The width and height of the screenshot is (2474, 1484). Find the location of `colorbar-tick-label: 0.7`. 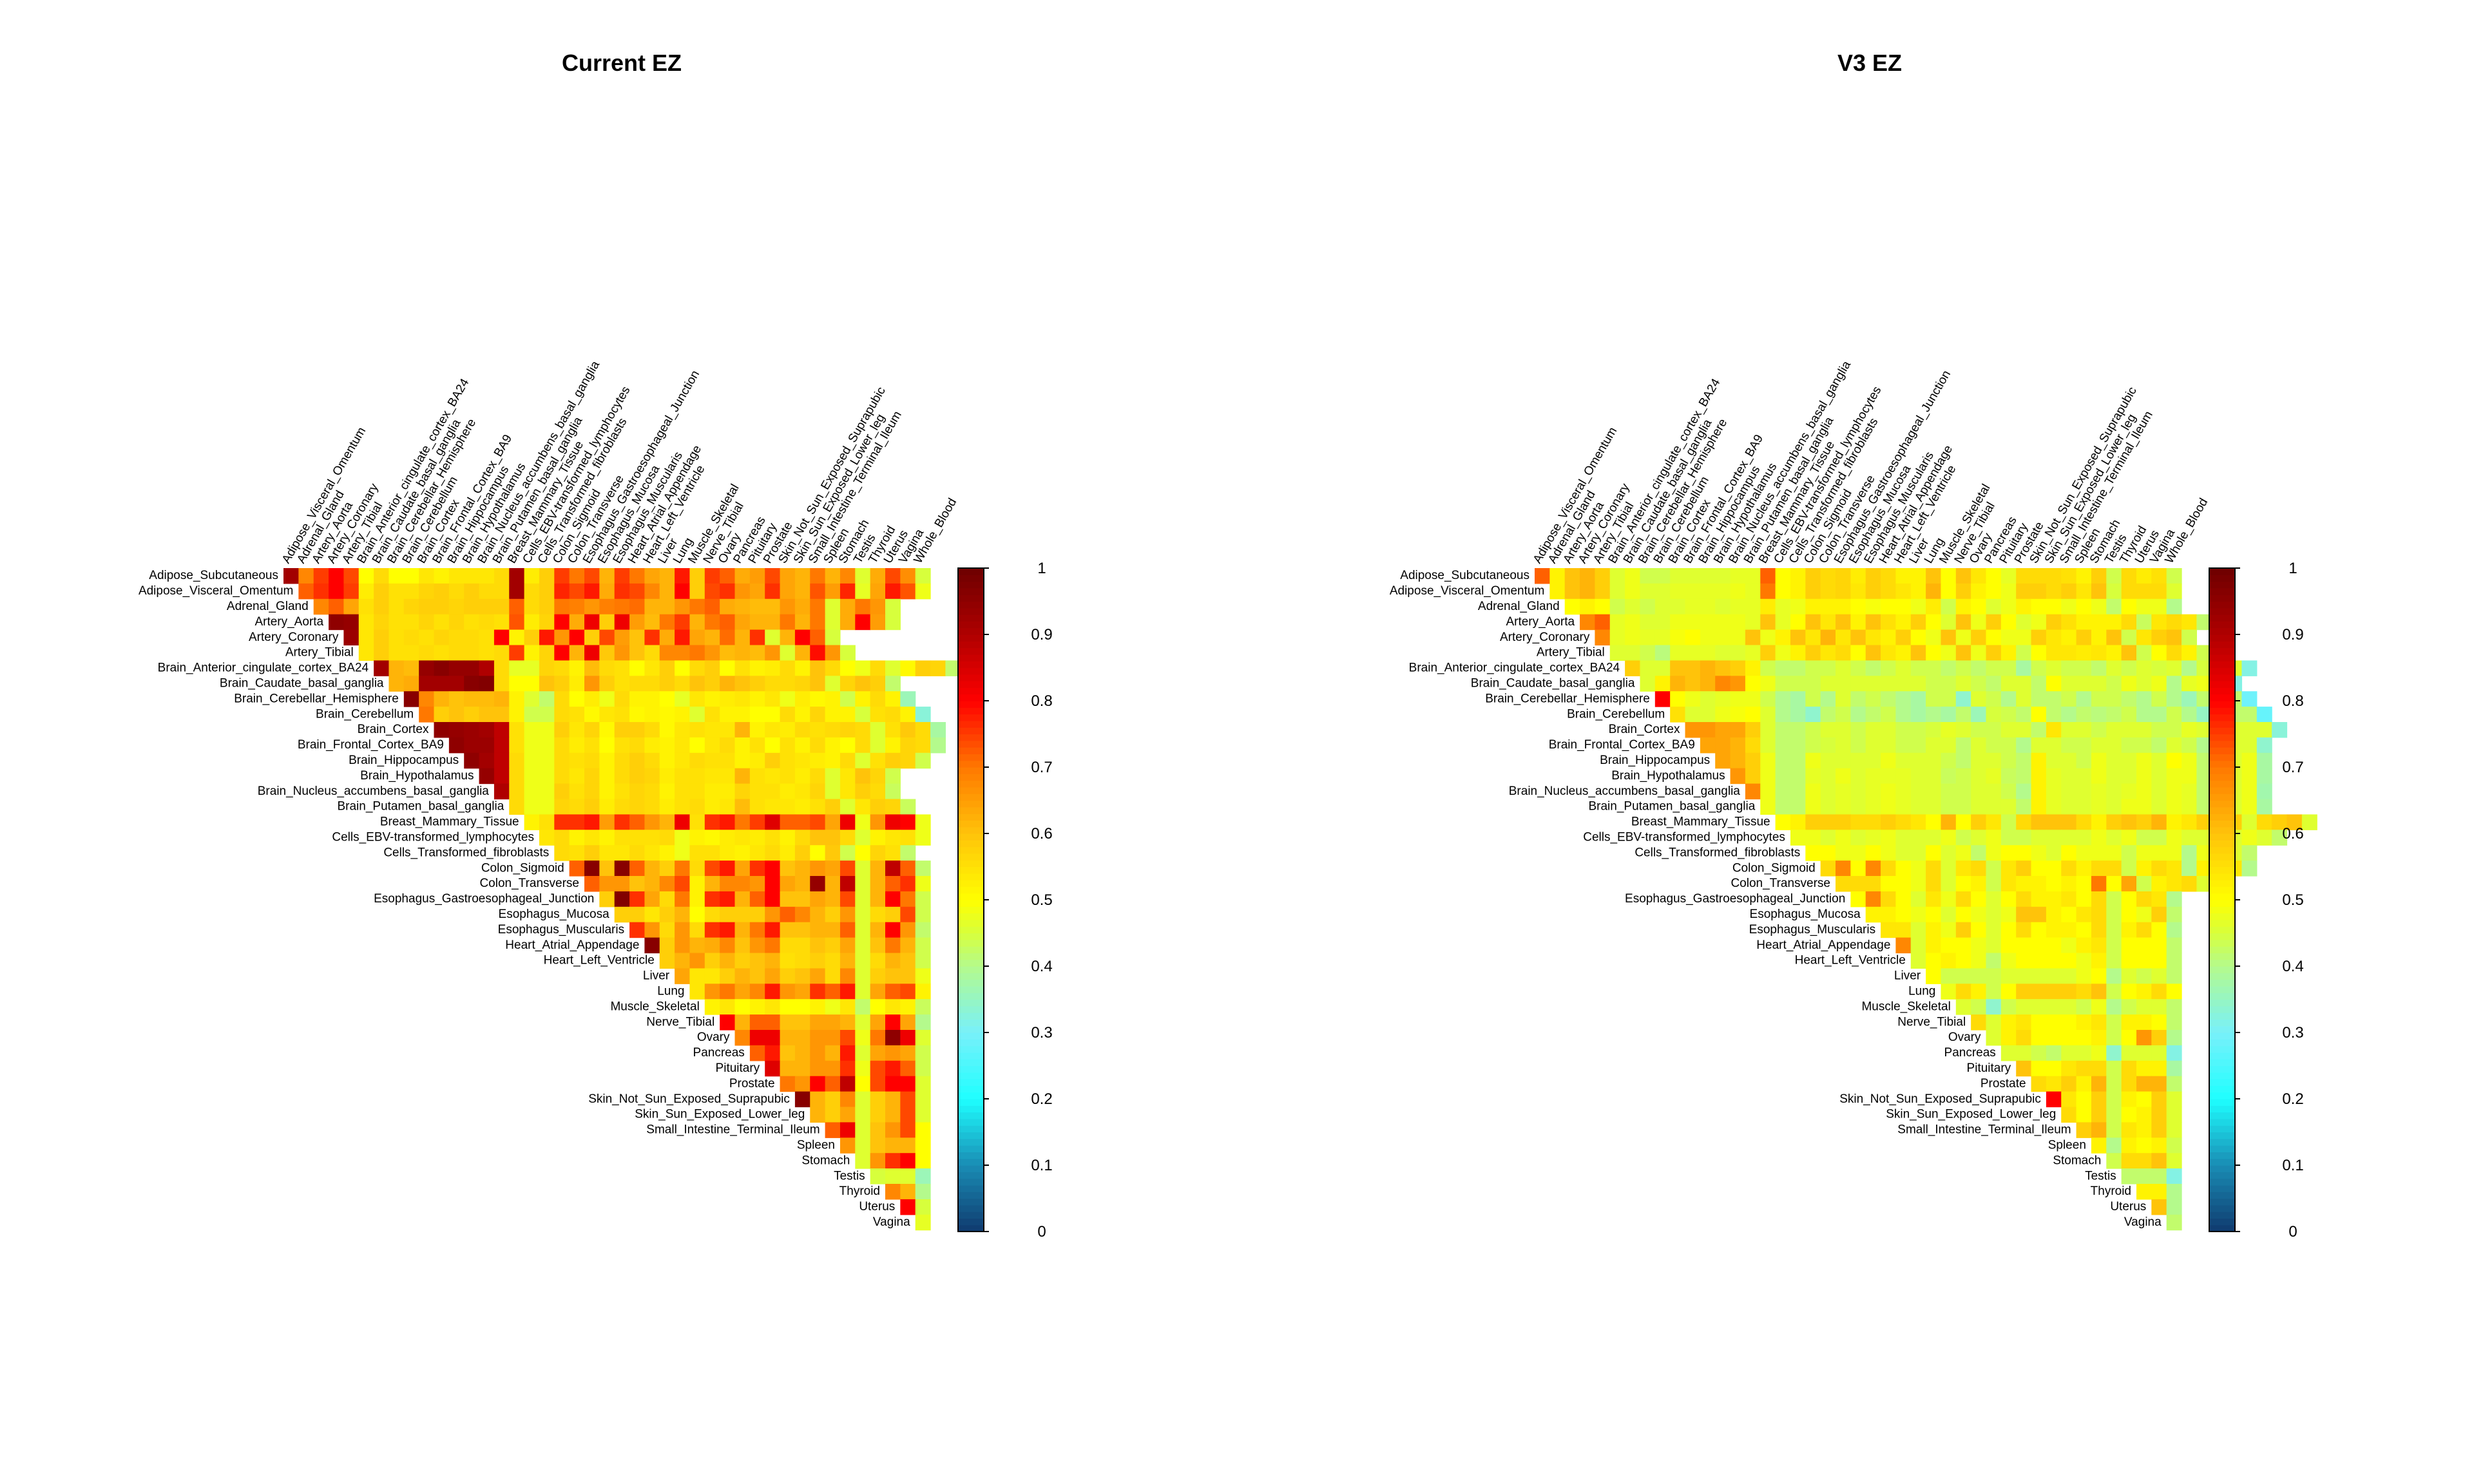

colorbar-tick-label: 0.7 is located at coordinates (2292, 767).